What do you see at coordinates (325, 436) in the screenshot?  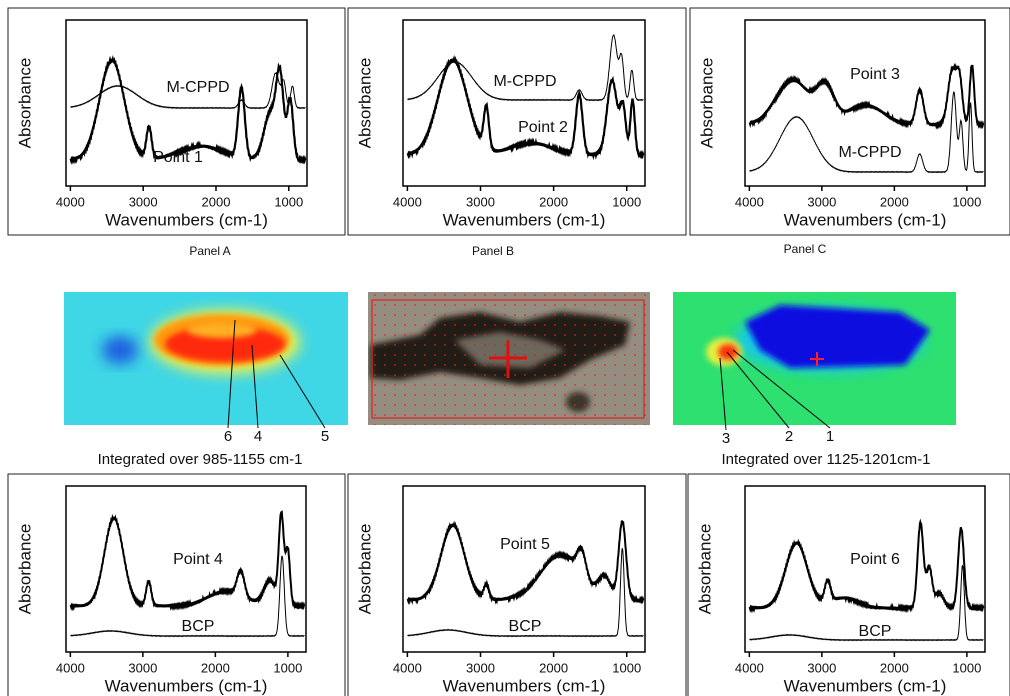 I see `point-label: 5` at bounding box center [325, 436].